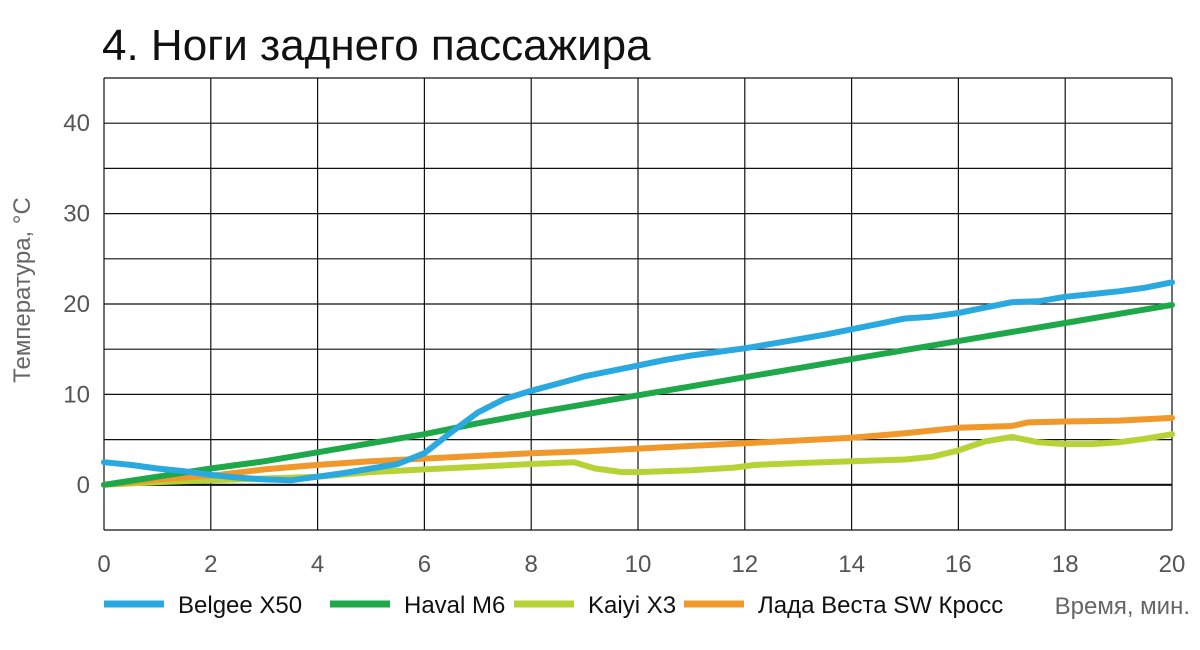 The height and width of the screenshot is (650, 1200). What do you see at coordinates (22, 290) in the screenshot?
I see `y-axis-label: Температура, °С` at bounding box center [22, 290].